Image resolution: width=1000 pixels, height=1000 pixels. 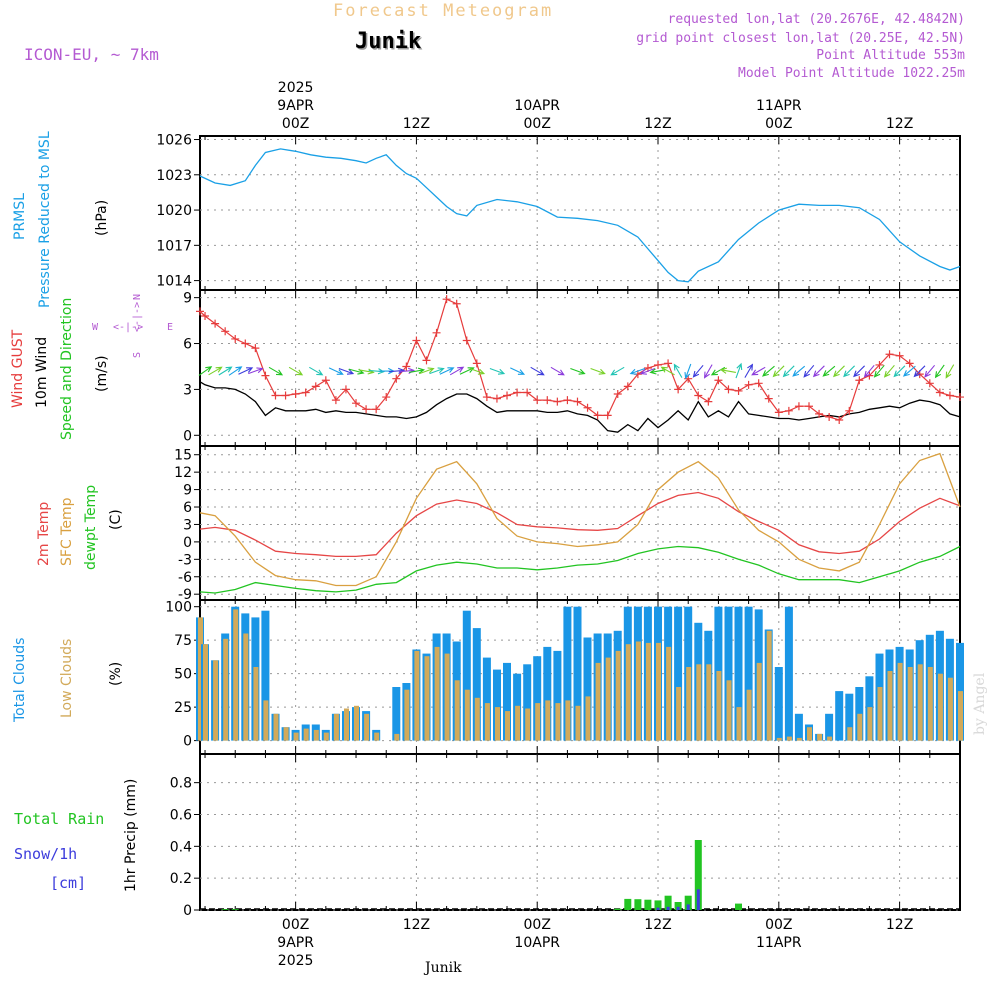 What do you see at coordinates (116, 674) in the screenshot?
I see `clouds-unit: (%)` at bounding box center [116, 674].